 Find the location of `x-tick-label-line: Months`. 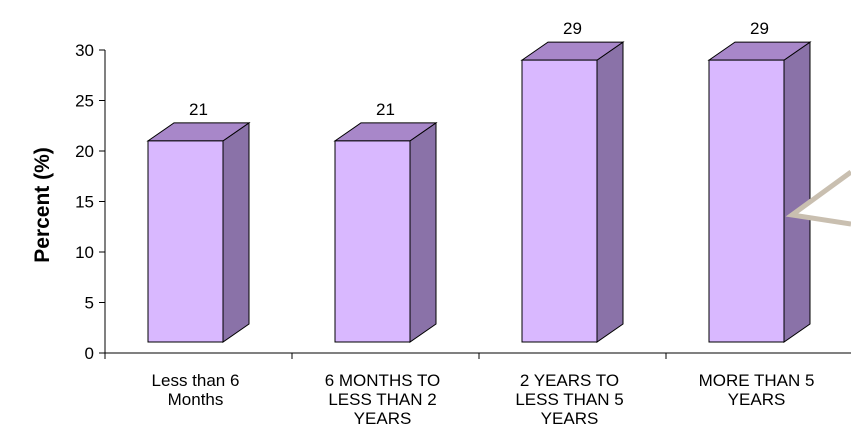

x-tick-label-line: Months is located at coordinates (195, 399).